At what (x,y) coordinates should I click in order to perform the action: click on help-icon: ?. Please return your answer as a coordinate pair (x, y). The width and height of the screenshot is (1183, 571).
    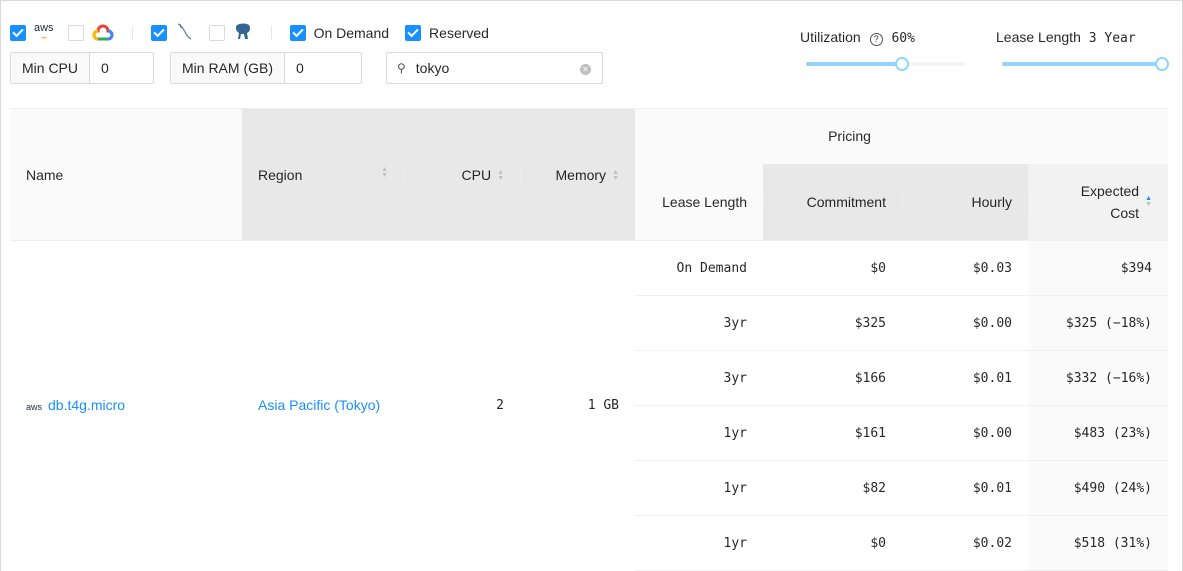
    Looking at the image, I should click on (876, 39).